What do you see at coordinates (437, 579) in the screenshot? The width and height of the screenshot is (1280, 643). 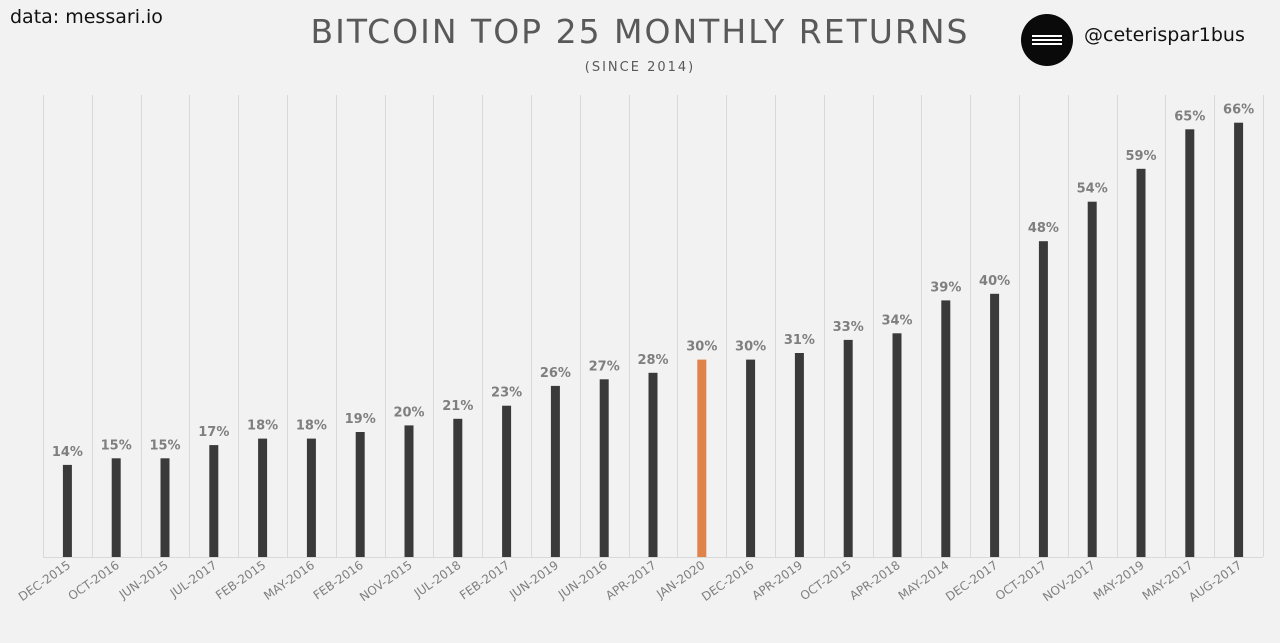 I see `x-tick-label: JUL-2018` at bounding box center [437, 579].